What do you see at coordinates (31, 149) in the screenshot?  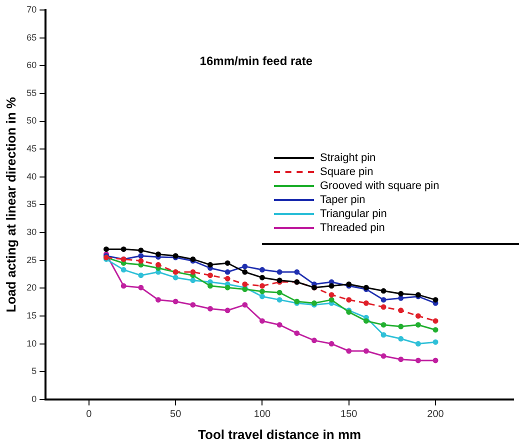 I see `y-tick-label: 45` at bounding box center [31, 149].